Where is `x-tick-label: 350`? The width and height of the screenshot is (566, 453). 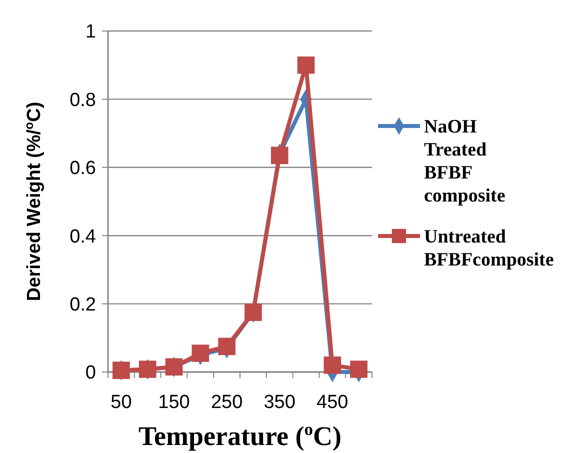
x-tick-label: 350 is located at coordinates (280, 402).